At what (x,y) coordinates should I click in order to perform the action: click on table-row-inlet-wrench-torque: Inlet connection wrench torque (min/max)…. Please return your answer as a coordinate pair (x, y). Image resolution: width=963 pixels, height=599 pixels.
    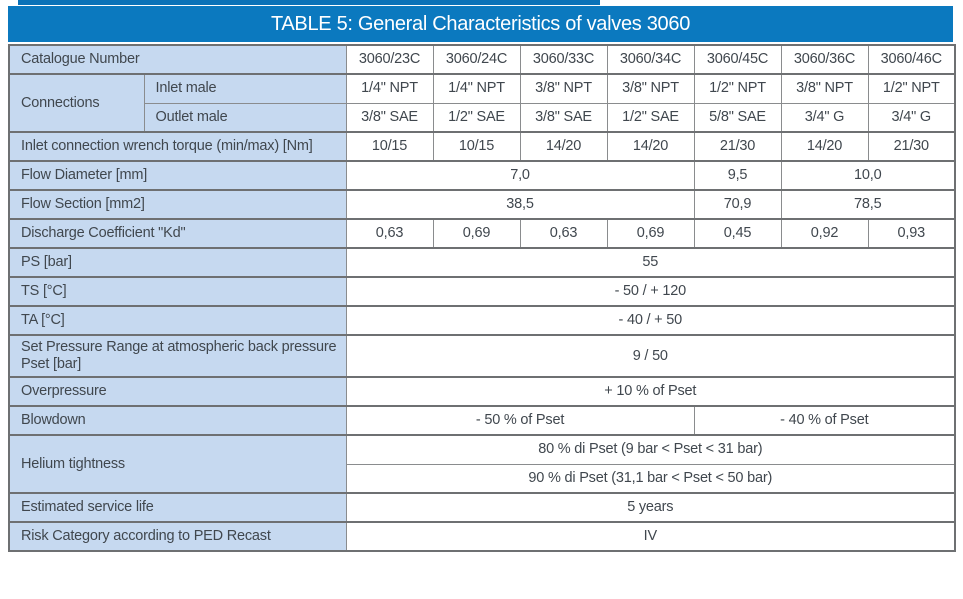
    Looking at the image, I should click on (482, 146).